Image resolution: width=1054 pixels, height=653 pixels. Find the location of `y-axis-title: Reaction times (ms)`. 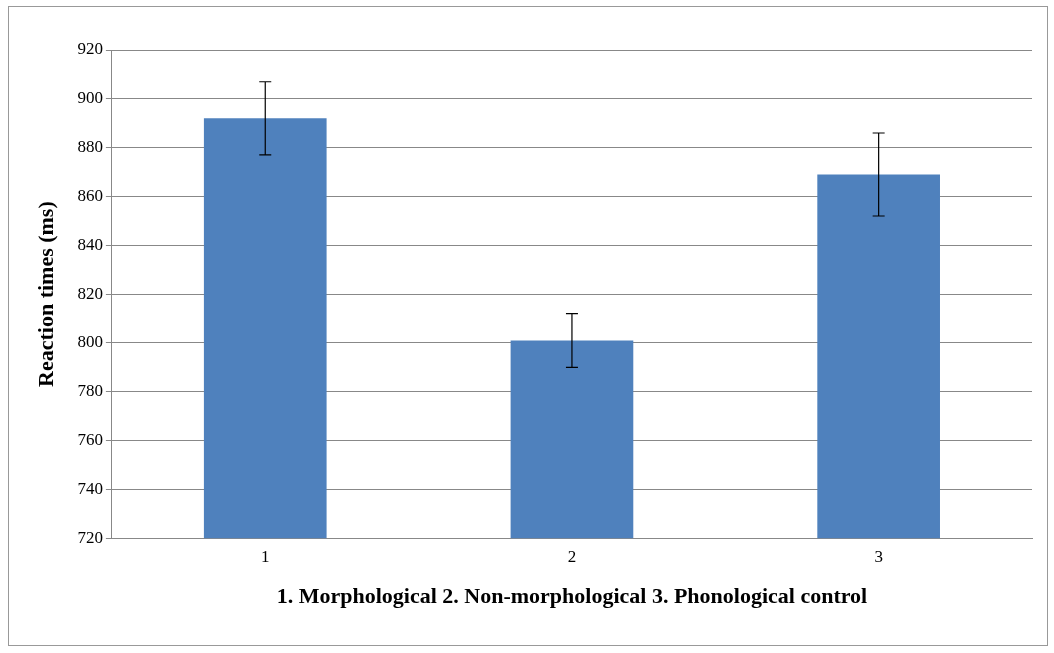

y-axis-title: Reaction times (ms) is located at coordinates (45, 294).